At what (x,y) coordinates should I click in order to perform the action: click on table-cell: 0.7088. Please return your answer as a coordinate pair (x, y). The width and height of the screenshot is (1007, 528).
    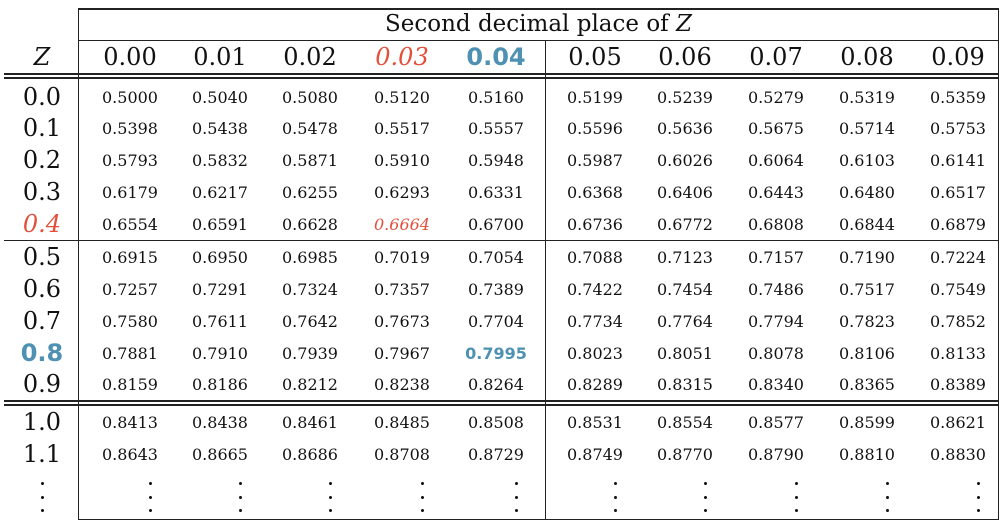
    Looking at the image, I should click on (595, 257).